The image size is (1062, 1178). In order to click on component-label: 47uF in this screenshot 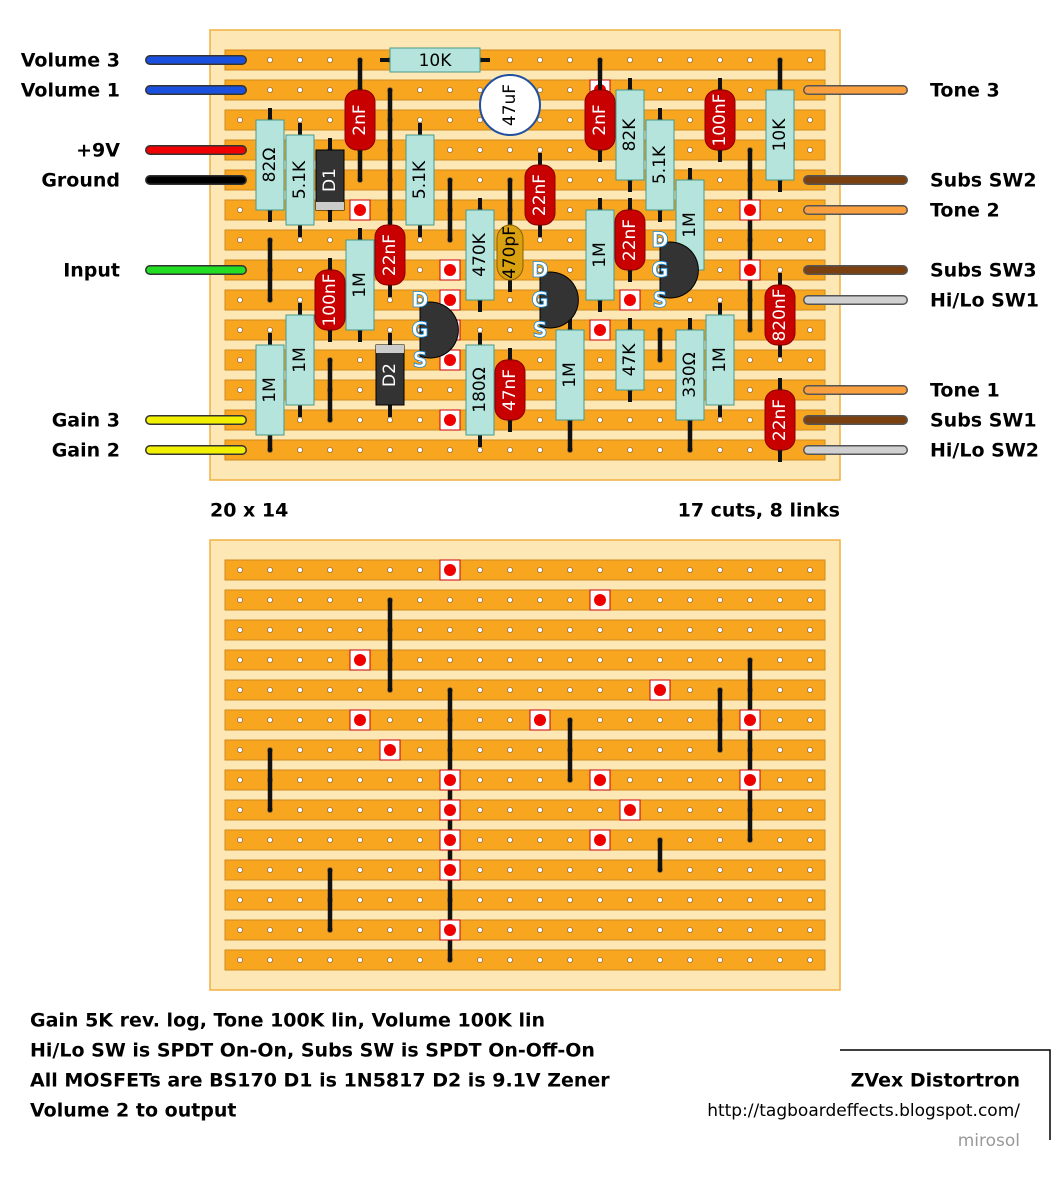, I will do `click(510, 105)`.